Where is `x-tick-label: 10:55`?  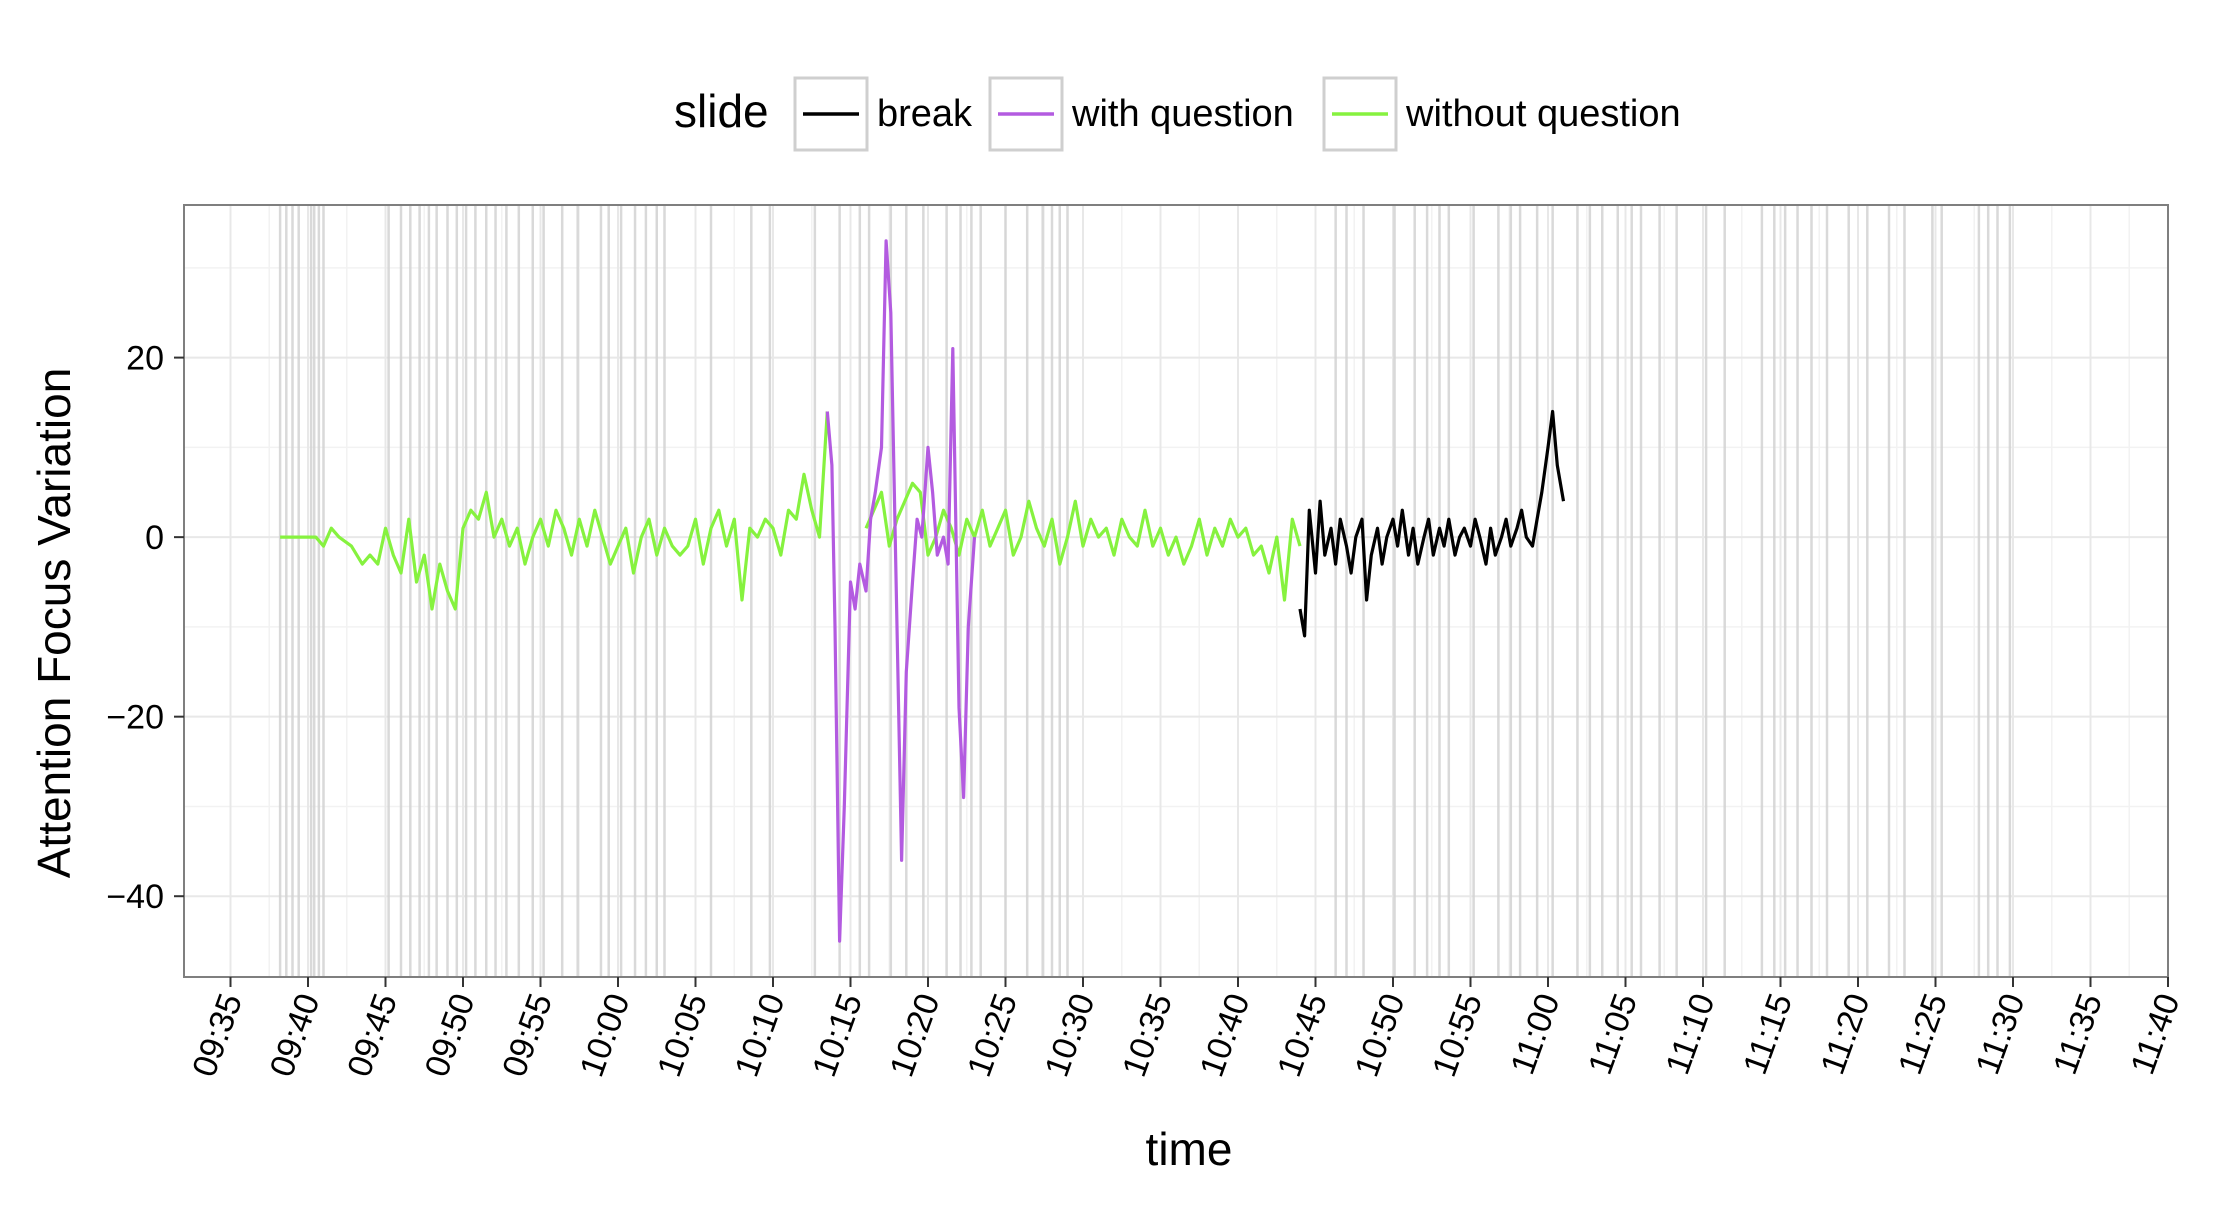 x-tick-label: 10:55 is located at coordinates (1457, 1035).